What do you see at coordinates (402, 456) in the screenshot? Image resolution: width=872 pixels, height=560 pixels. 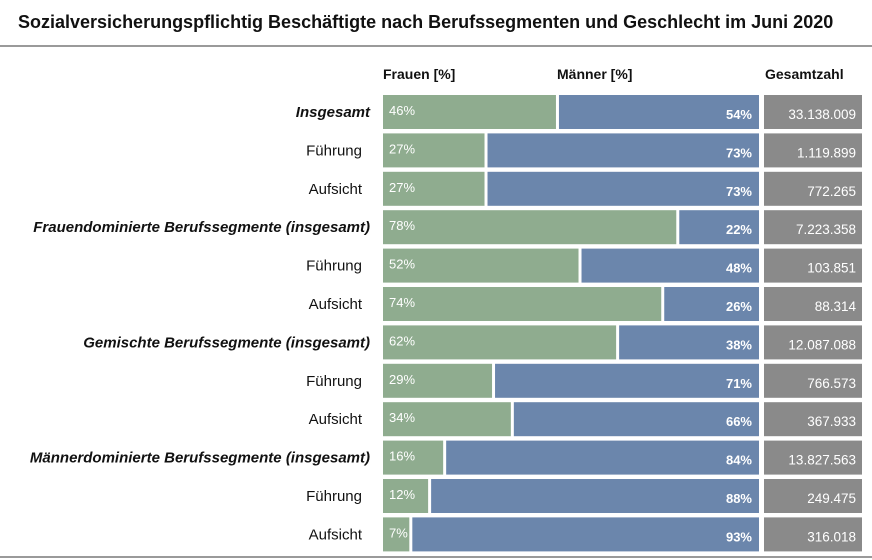 I see `value-label-frauen: 16%` at bounding box center [402, 456].